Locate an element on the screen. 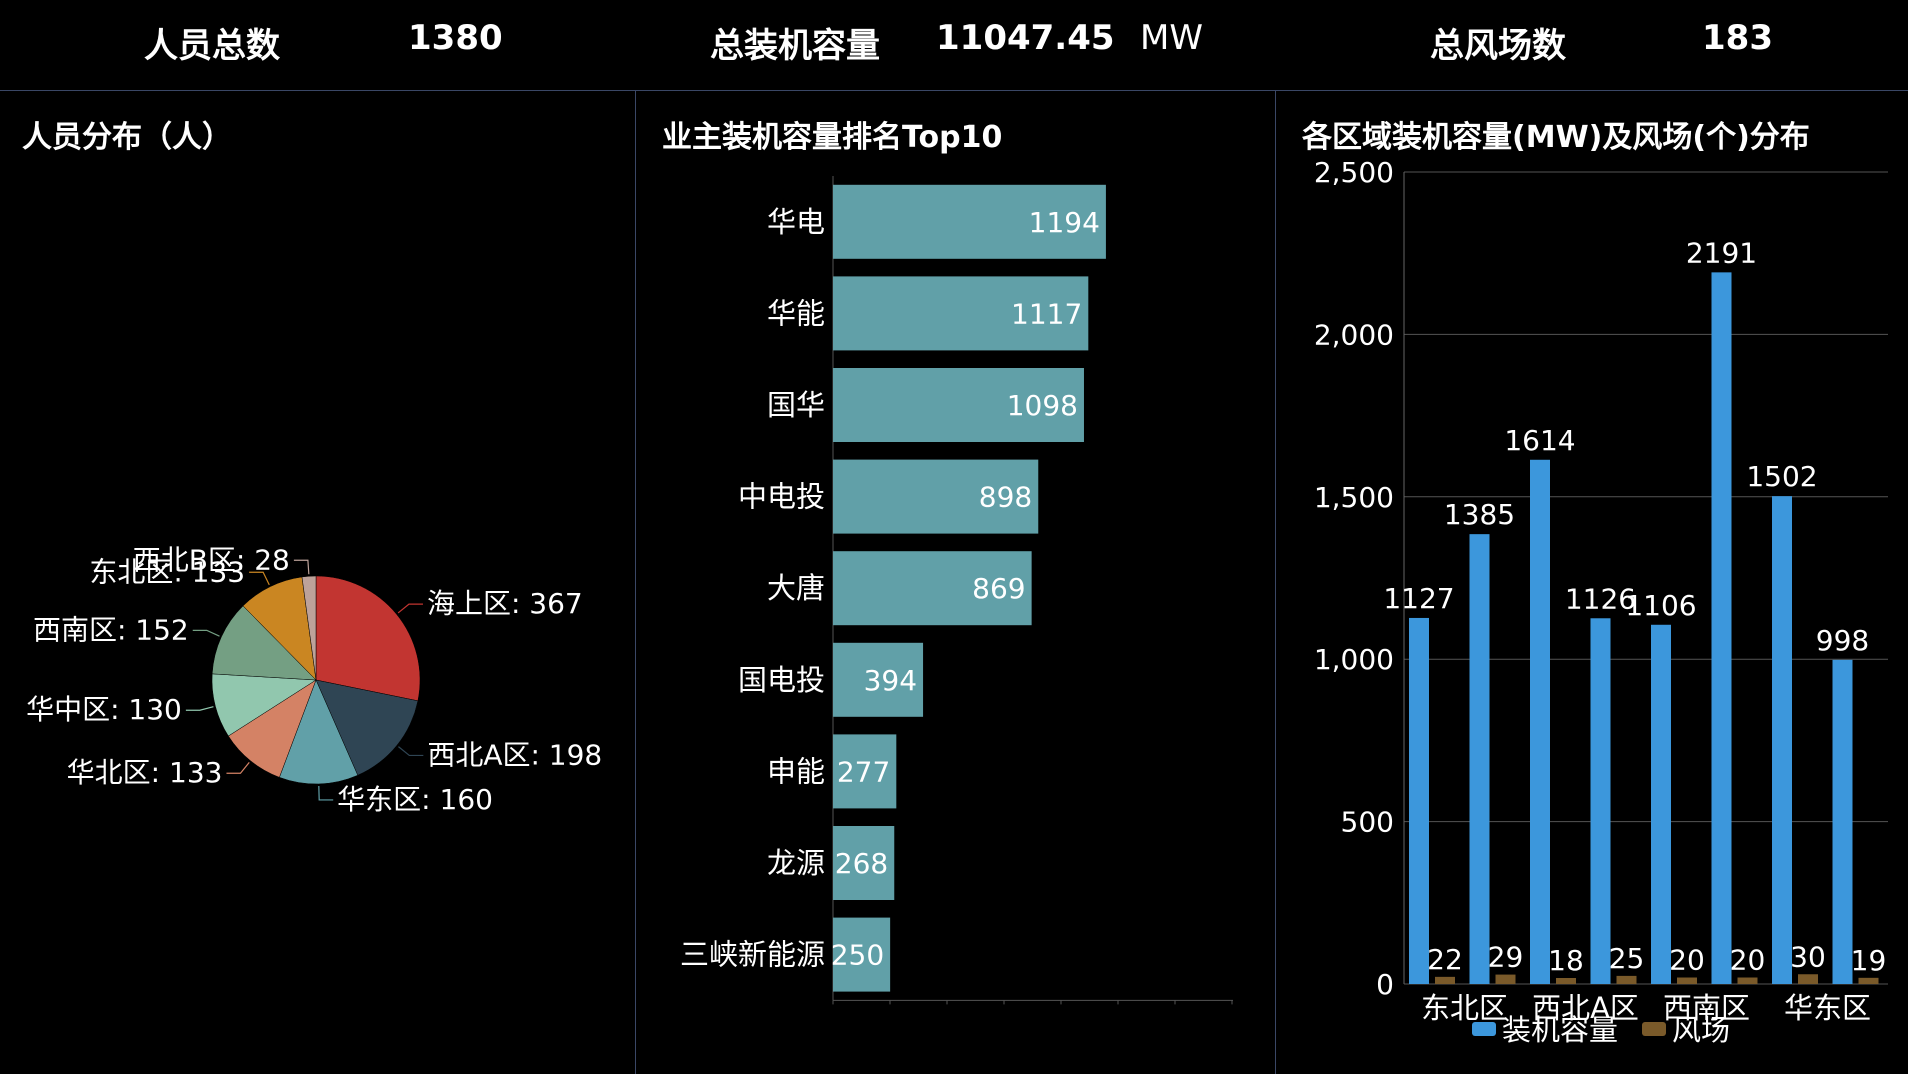 The image size is (1908, 1074). farm-value-label: 22 is located at coordinates (1445, 959).